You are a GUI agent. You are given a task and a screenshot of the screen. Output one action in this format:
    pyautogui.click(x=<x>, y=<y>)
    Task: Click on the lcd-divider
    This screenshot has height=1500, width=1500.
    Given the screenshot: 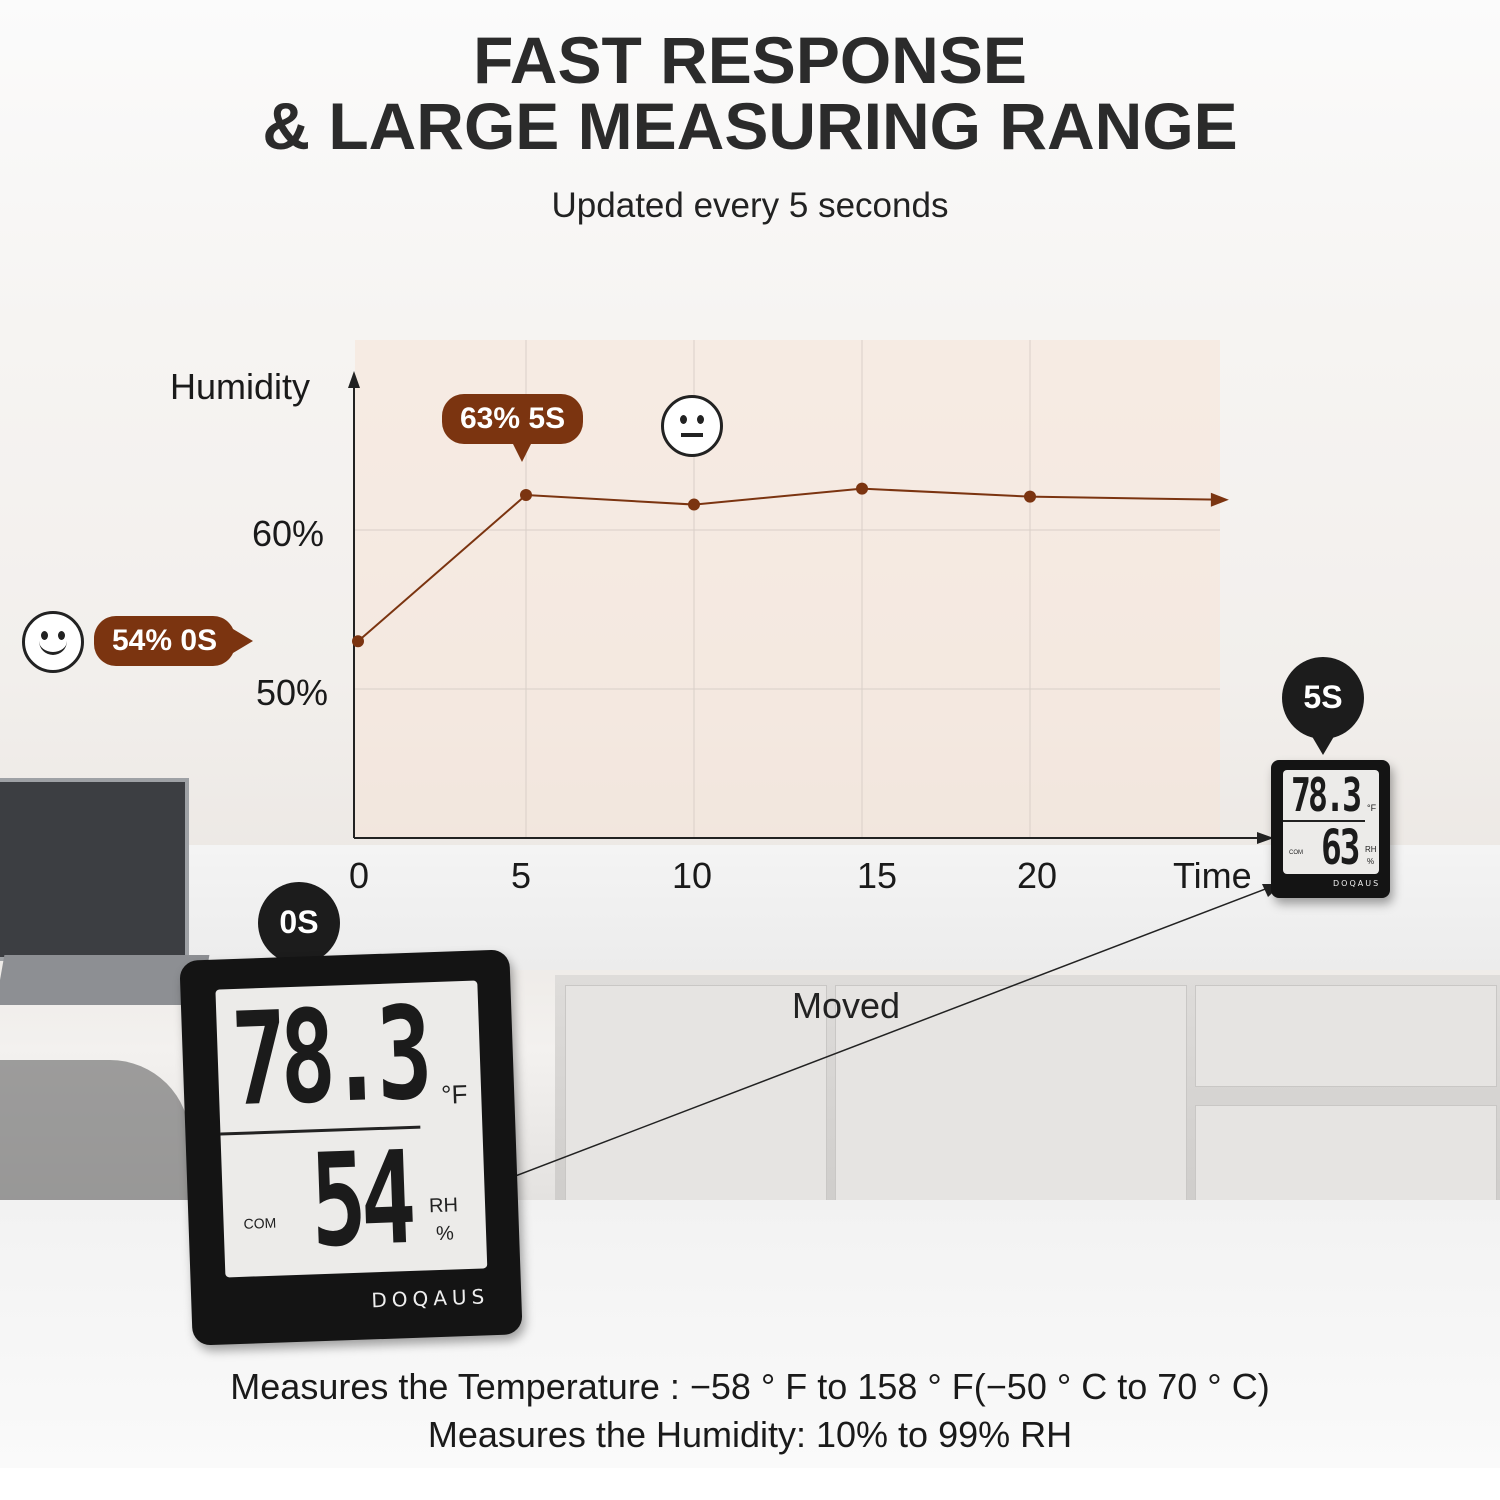 What is the action you would take?
    pyautogui.click(x=1324, y=821)
    